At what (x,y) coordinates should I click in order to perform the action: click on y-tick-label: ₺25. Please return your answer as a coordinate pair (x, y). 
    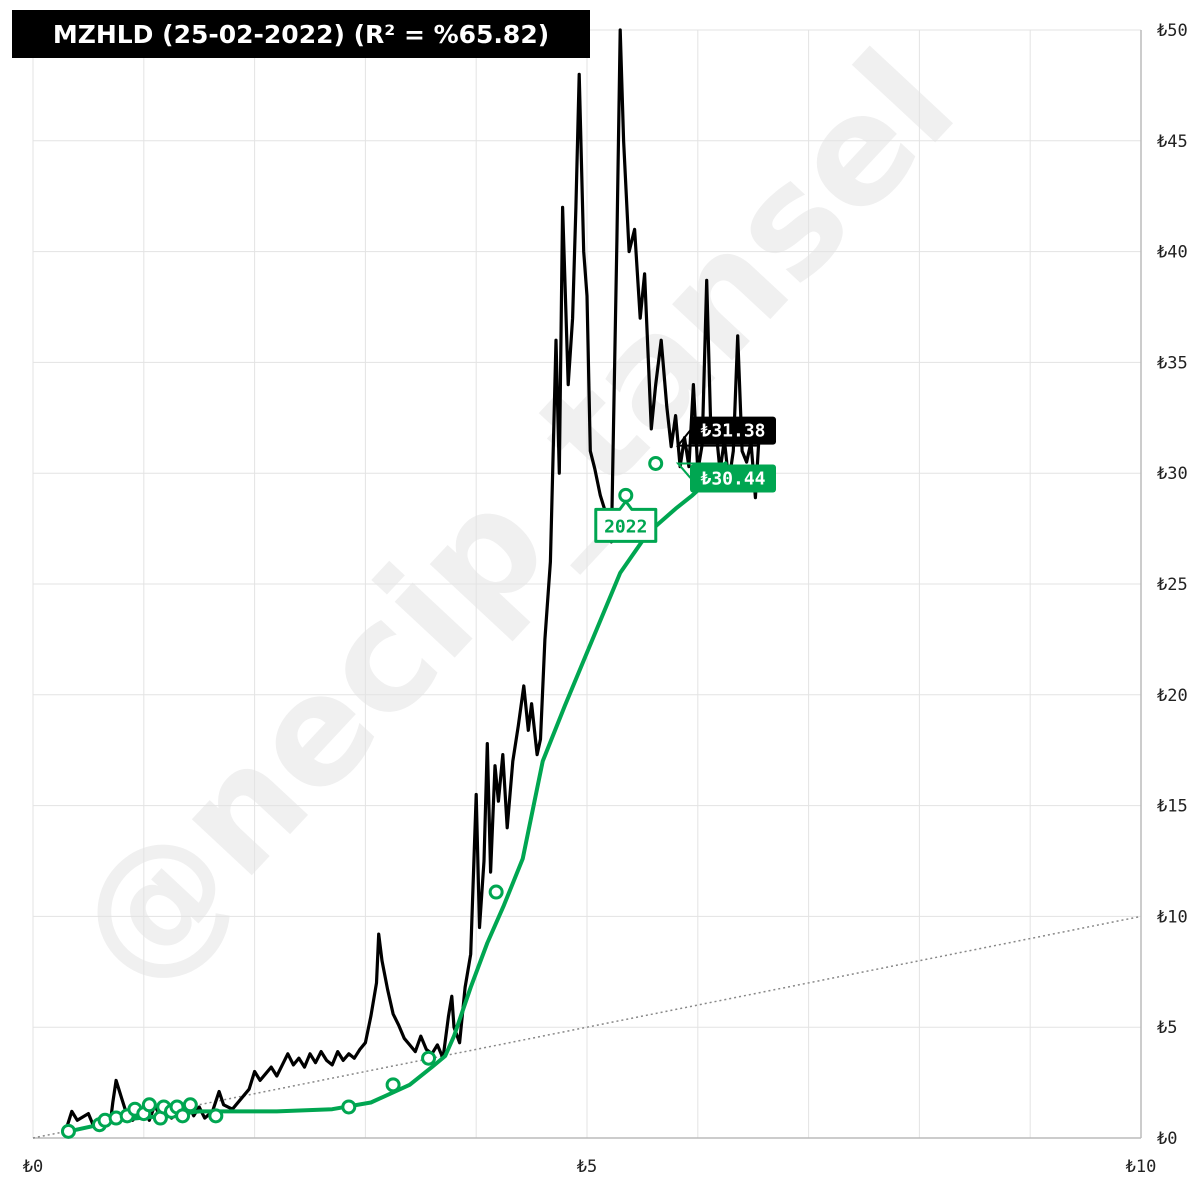
    Looking at the image, I should click on (1172, 585).